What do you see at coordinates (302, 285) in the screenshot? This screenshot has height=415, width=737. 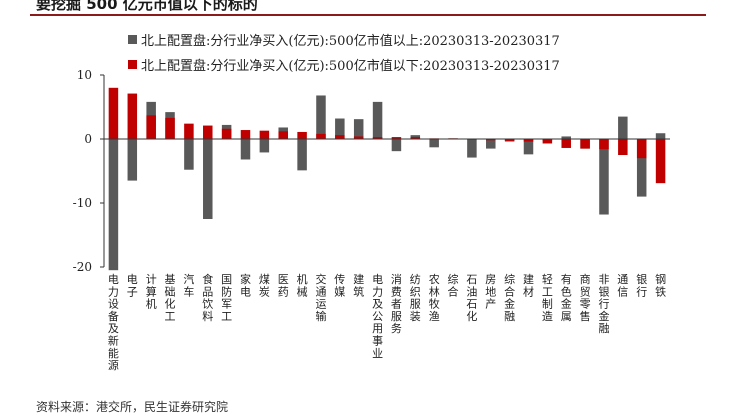 I see `x-category-label: 机械` at bounding box center [302, 285].